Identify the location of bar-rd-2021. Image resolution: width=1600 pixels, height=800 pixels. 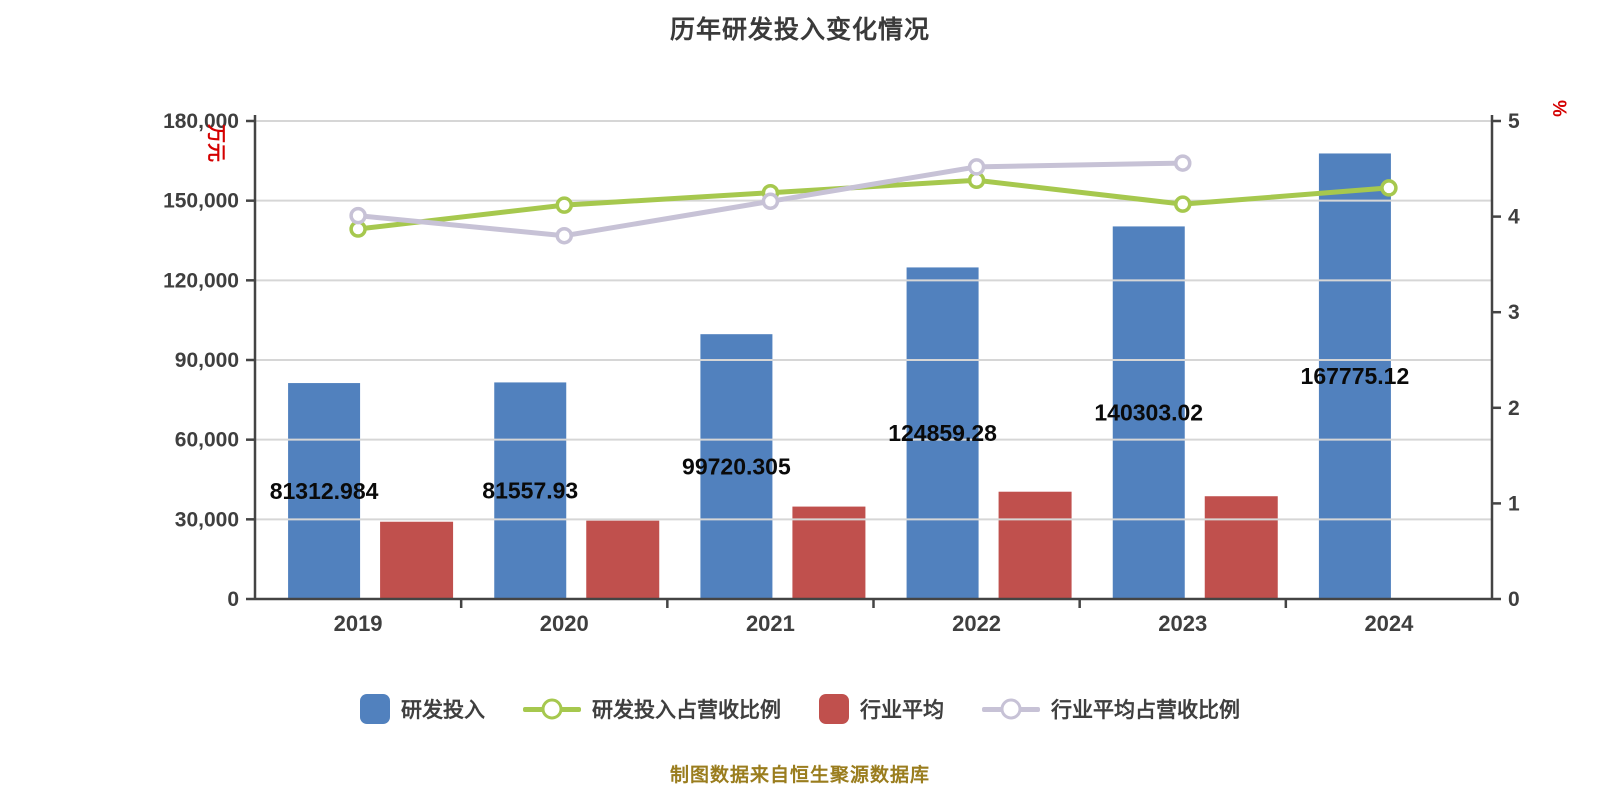
(736, 466).